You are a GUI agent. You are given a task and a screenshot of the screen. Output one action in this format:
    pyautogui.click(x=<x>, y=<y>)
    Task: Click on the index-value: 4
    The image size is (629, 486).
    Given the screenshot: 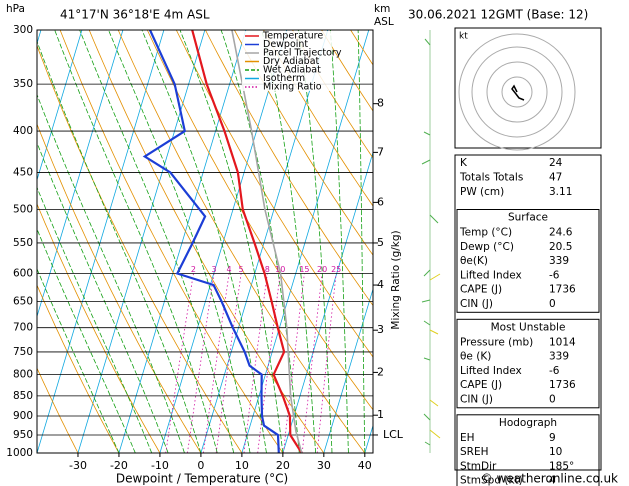 What is the action you would take?
    pyautogui.click(x=552, y=480)
    